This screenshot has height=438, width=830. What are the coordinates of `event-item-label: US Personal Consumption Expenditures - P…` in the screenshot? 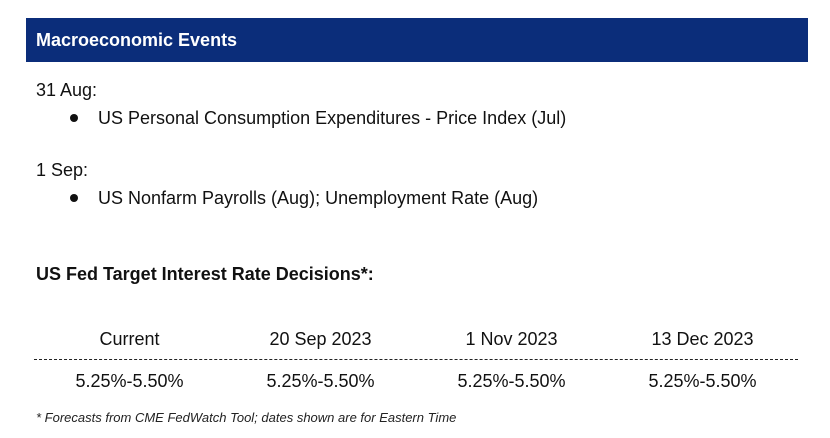 It's located at (332, 118).